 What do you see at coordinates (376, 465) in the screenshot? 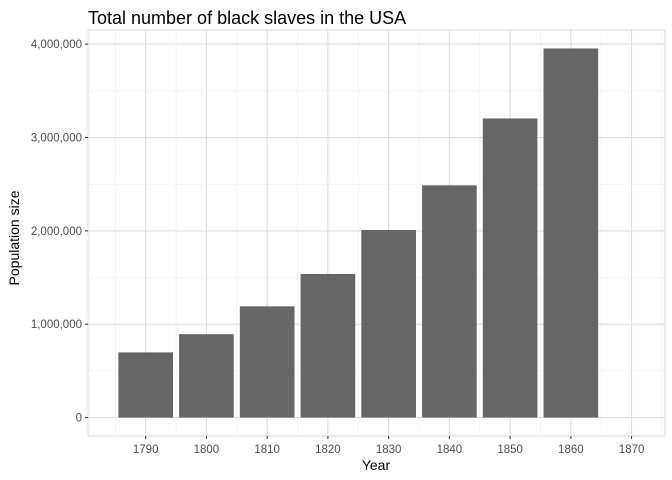
I see `x-axis-title: Year` at bounding box center [376, 465].